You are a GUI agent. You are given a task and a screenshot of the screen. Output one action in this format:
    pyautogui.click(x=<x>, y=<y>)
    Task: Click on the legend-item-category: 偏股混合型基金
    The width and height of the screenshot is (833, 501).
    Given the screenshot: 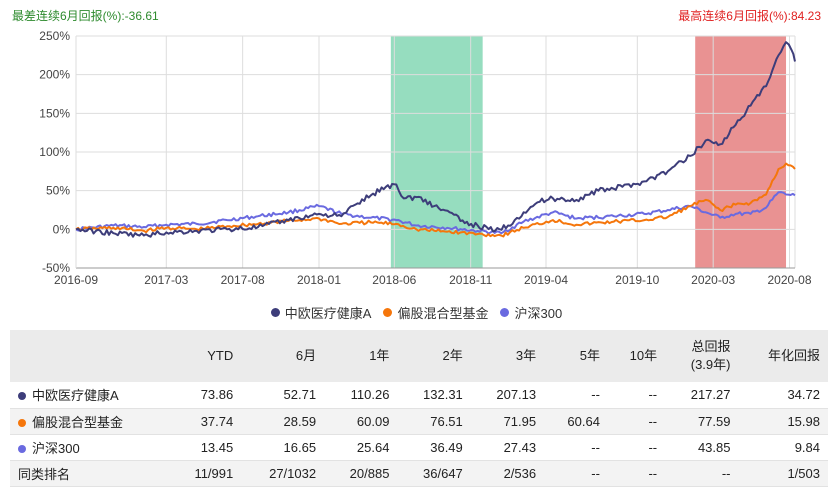 What is the action you would take?
    pyautogui.click(x=435, y=312)
    